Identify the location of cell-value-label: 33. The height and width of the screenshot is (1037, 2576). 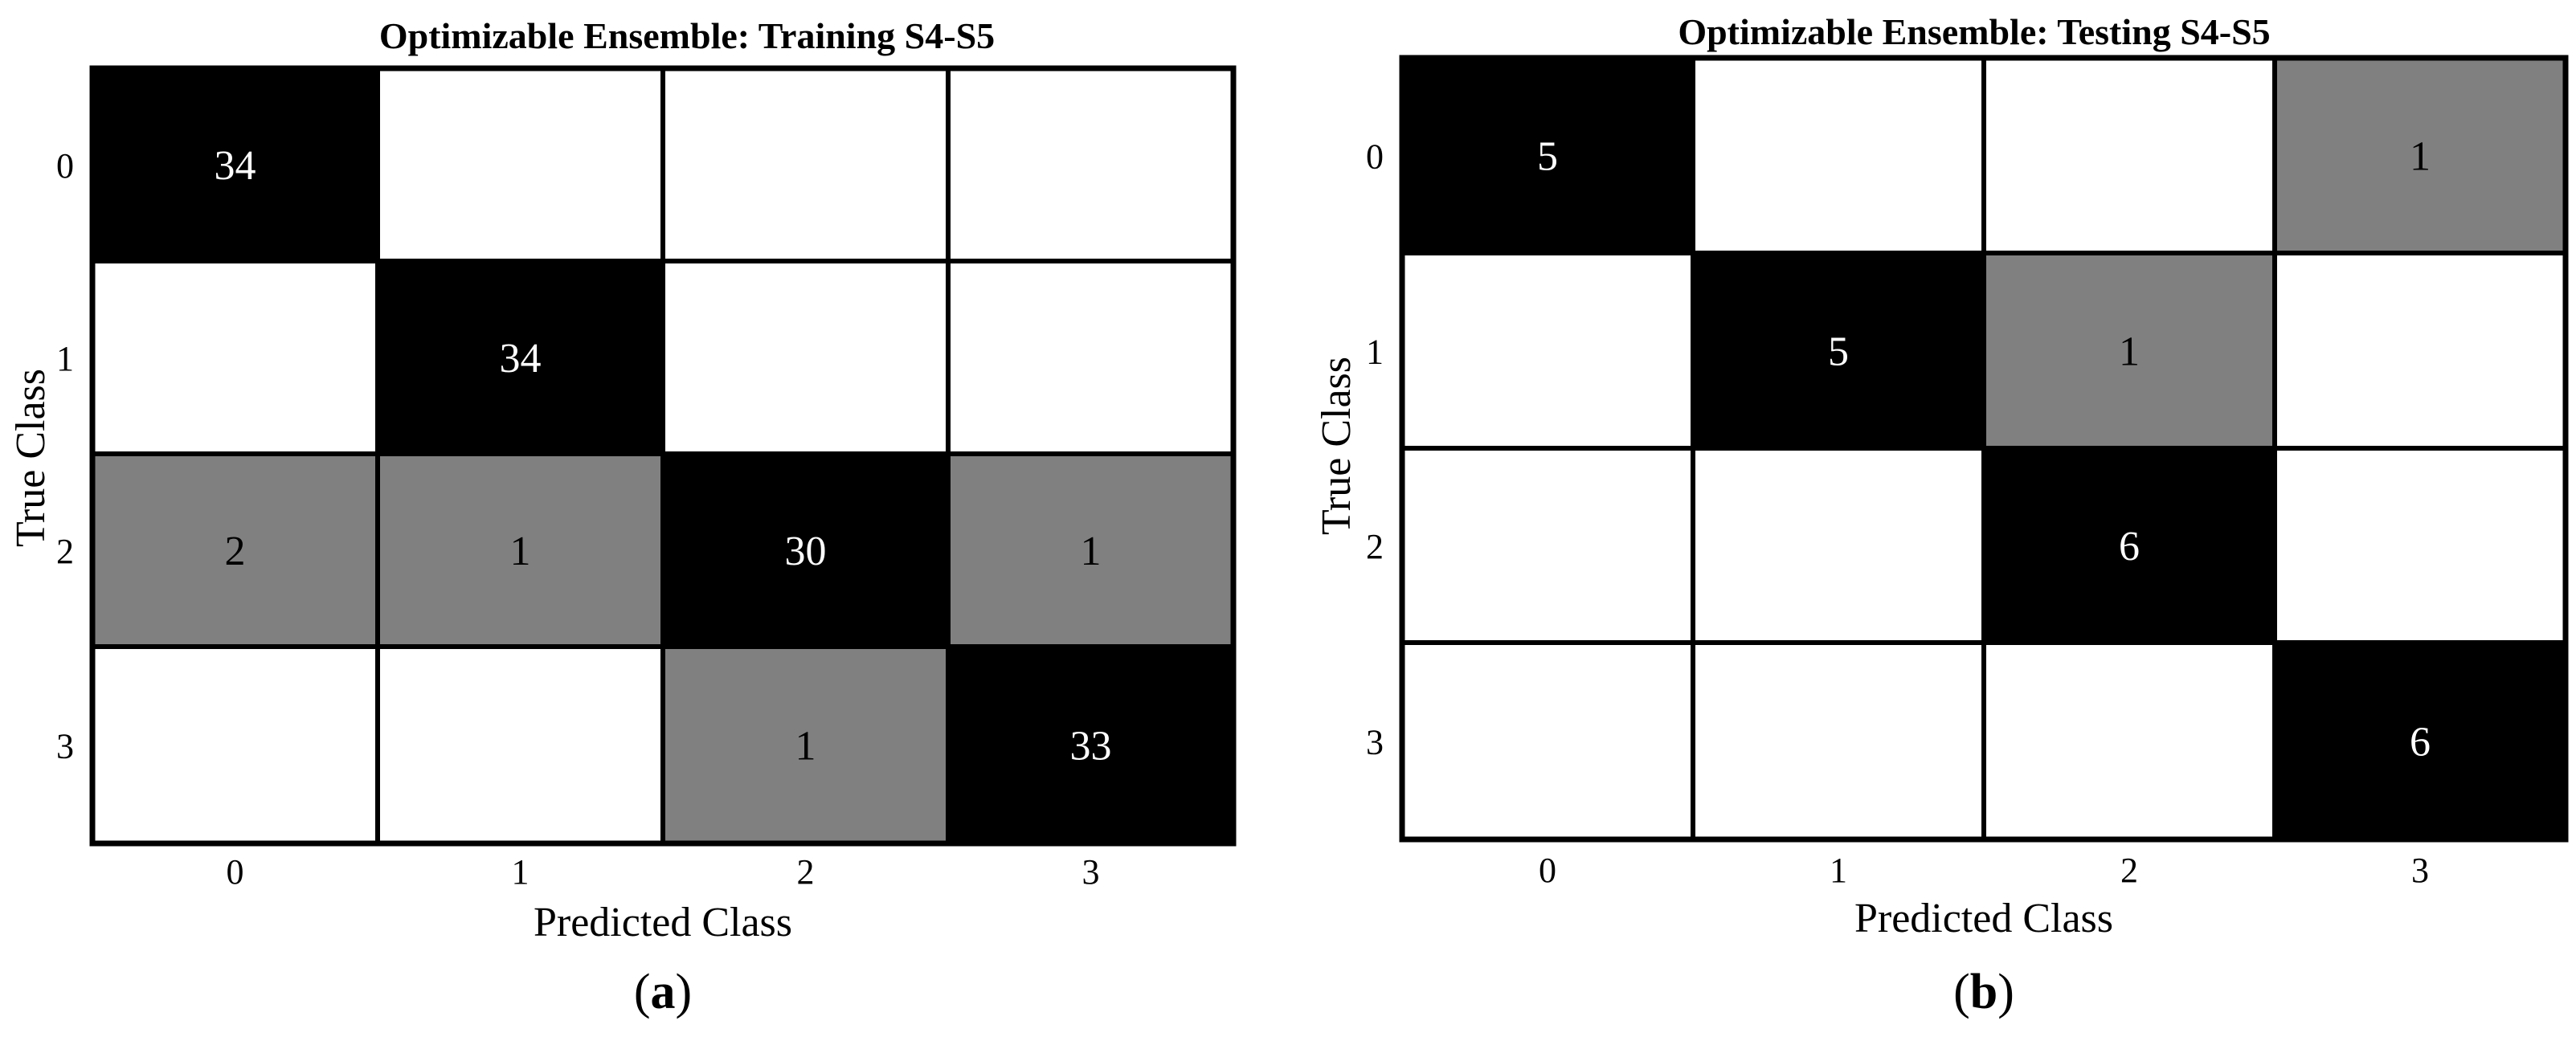
(1091, 747).